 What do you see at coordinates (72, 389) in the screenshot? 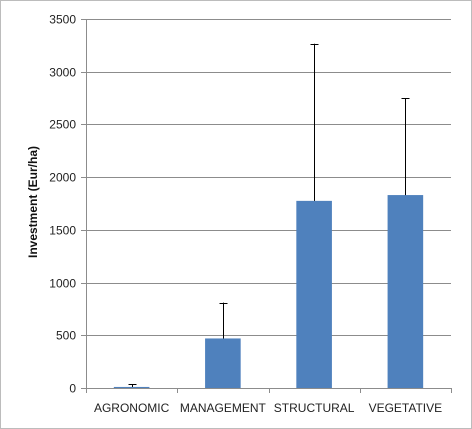
I see `y-tick-label: 0` at bounding box center [72, 389].